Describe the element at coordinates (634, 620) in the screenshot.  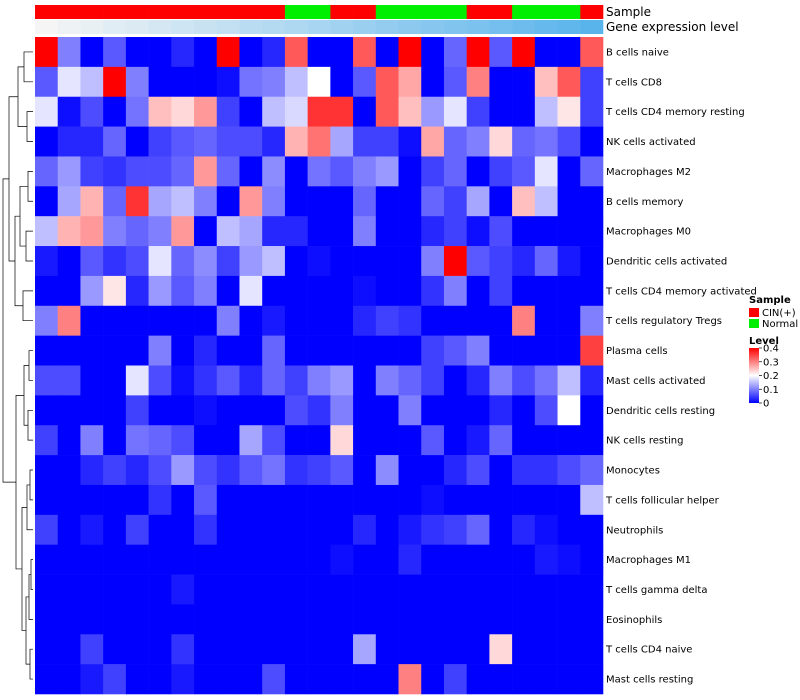
I see `row-label: Eosinophils` at that location.